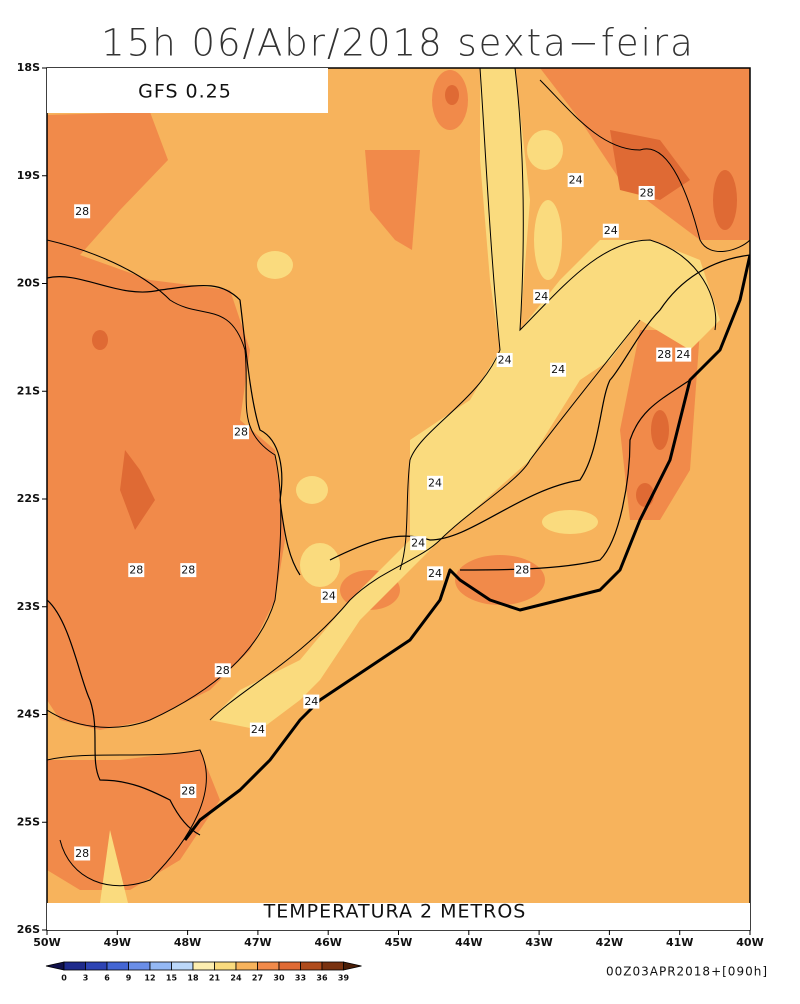 This screenshot has width=800, height=1004. What do you see at coordinates (650, 165) in the screenshot?
I see `hot-region` at bounding box center [650, 165].